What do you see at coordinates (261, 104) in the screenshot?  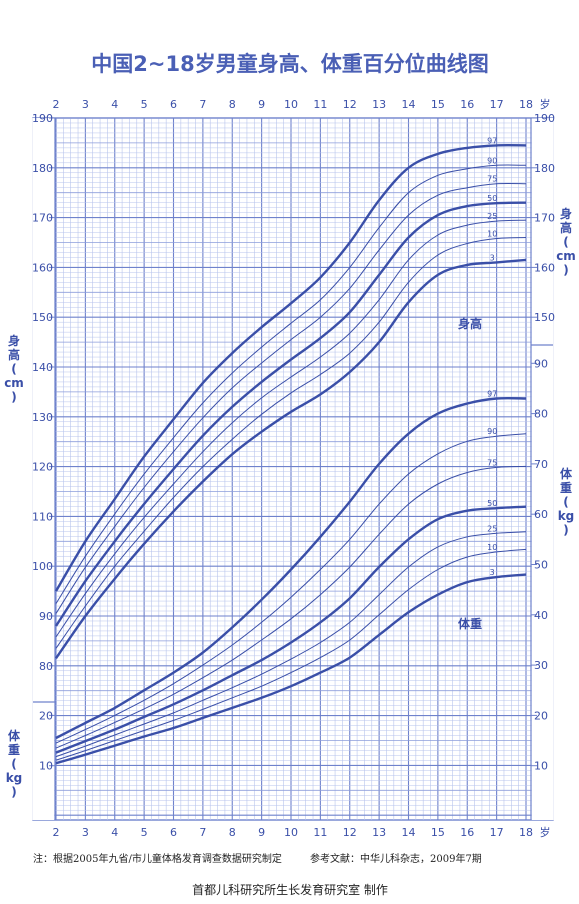 I see `age-tick-top: 9` at bounding box center [261, 104].